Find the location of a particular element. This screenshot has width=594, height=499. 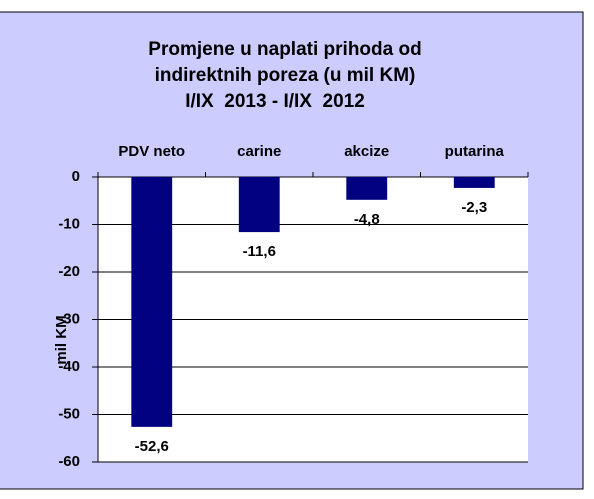

chart-title: I/IX 2013 - I/IX 2012 is located at coordinates (275, 101).